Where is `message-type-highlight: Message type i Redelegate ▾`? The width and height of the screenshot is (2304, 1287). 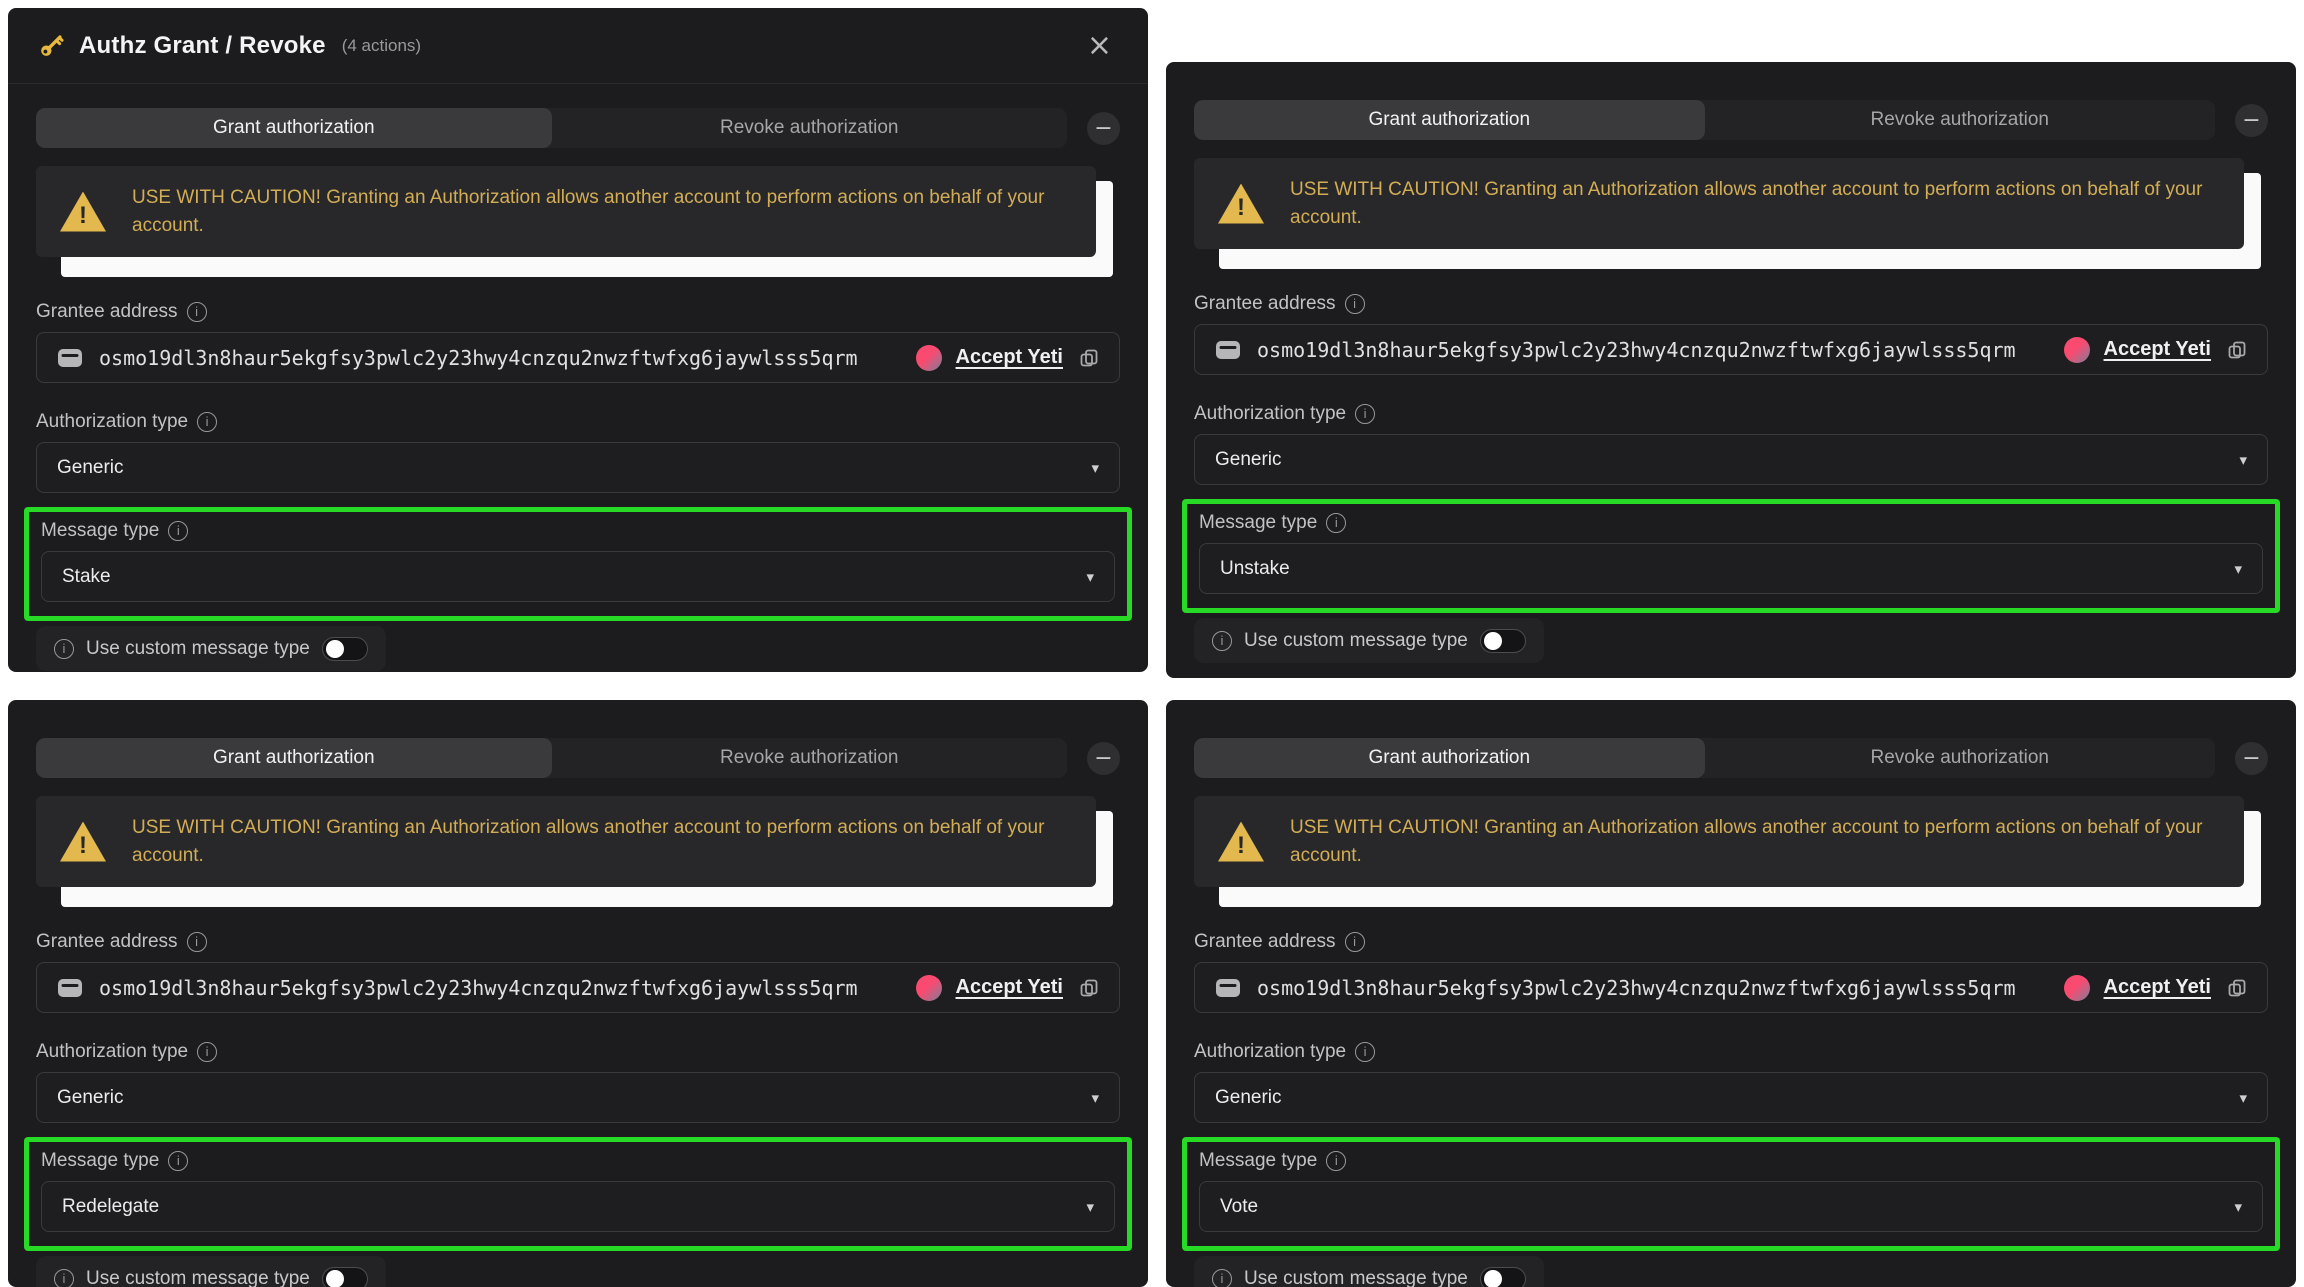
message-type-highlight: Message type i Redelegate ▾ is located at coordinates (578, 1194).